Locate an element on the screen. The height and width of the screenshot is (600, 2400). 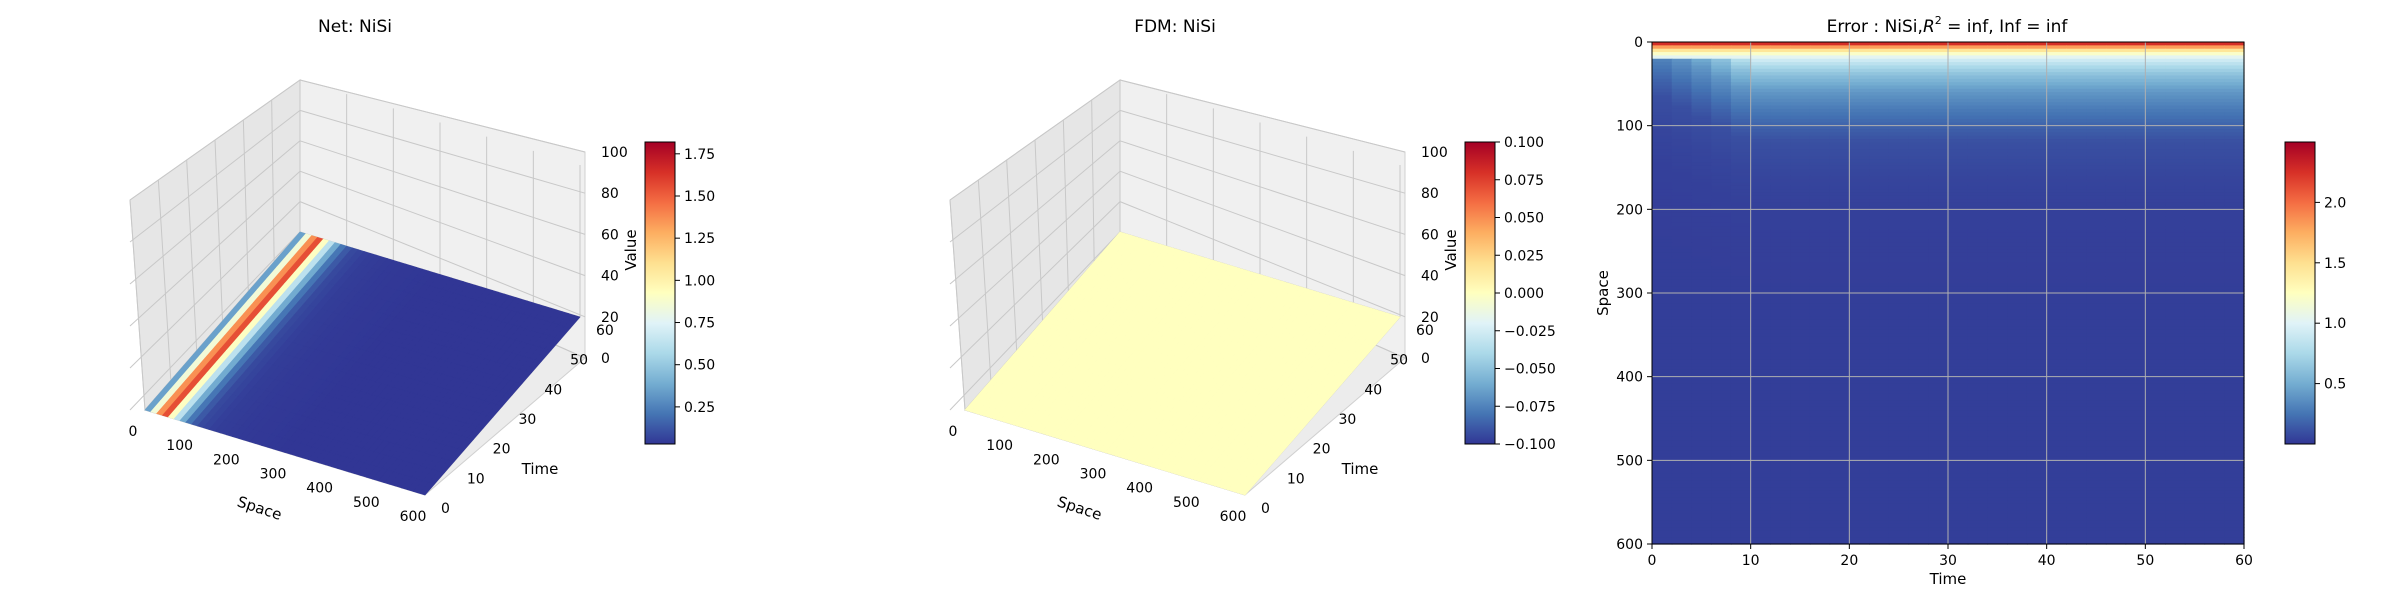
z-tick-label: 100 is located at coordinates (614, 153).